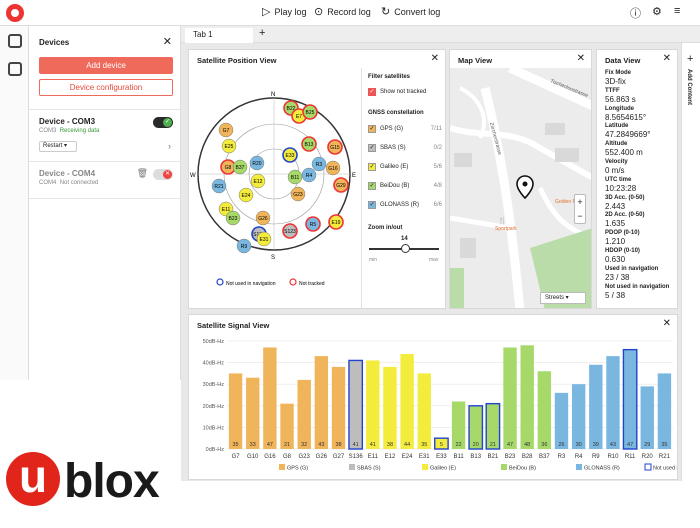  Describe the element at coordinates (284, 11) in the screenshot. I see `play-log-button: ▷ Play log` at that location.